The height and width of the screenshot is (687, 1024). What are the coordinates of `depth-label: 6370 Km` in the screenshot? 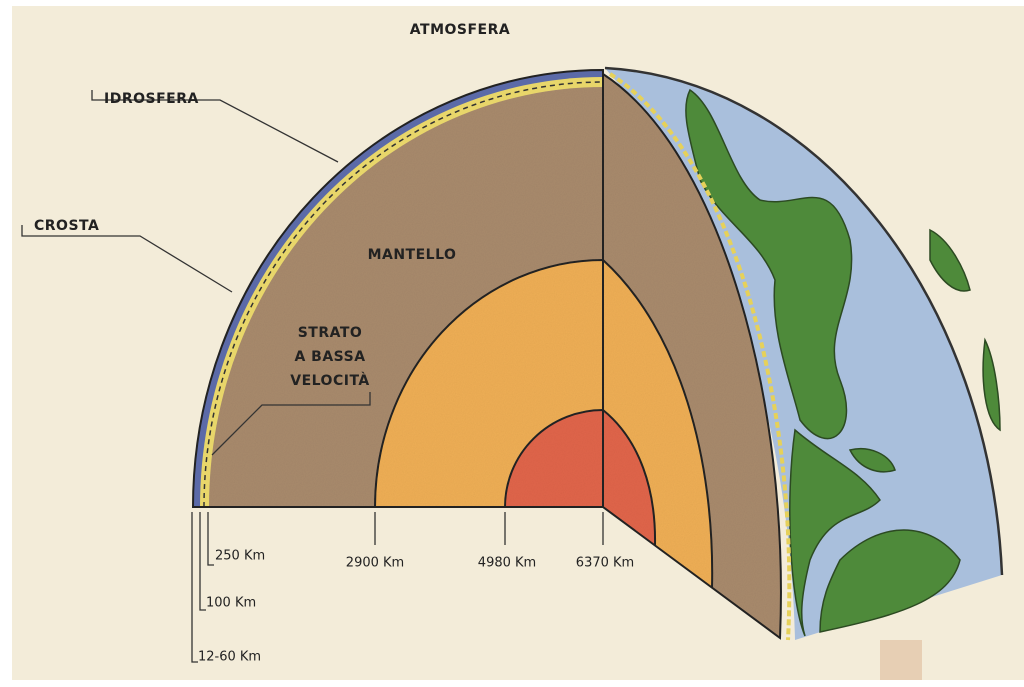 It's located at (605, 563).